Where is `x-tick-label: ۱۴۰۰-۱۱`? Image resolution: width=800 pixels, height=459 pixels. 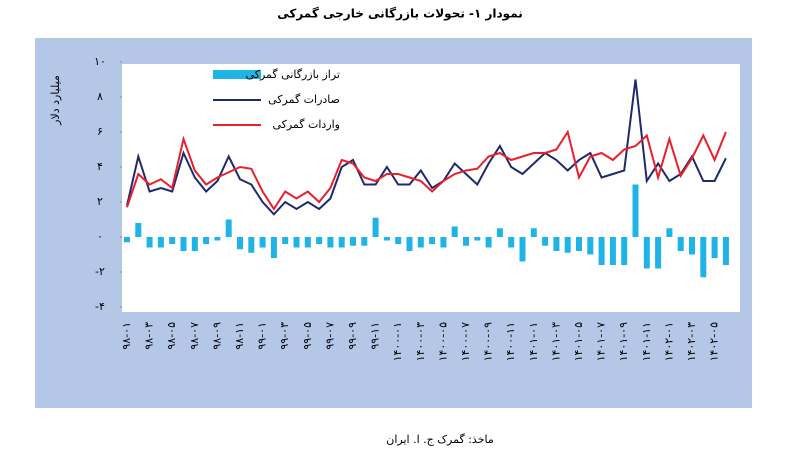 x-tick-label: ۱۴۰۰-۱۱ is located at coordinates (510, 341).